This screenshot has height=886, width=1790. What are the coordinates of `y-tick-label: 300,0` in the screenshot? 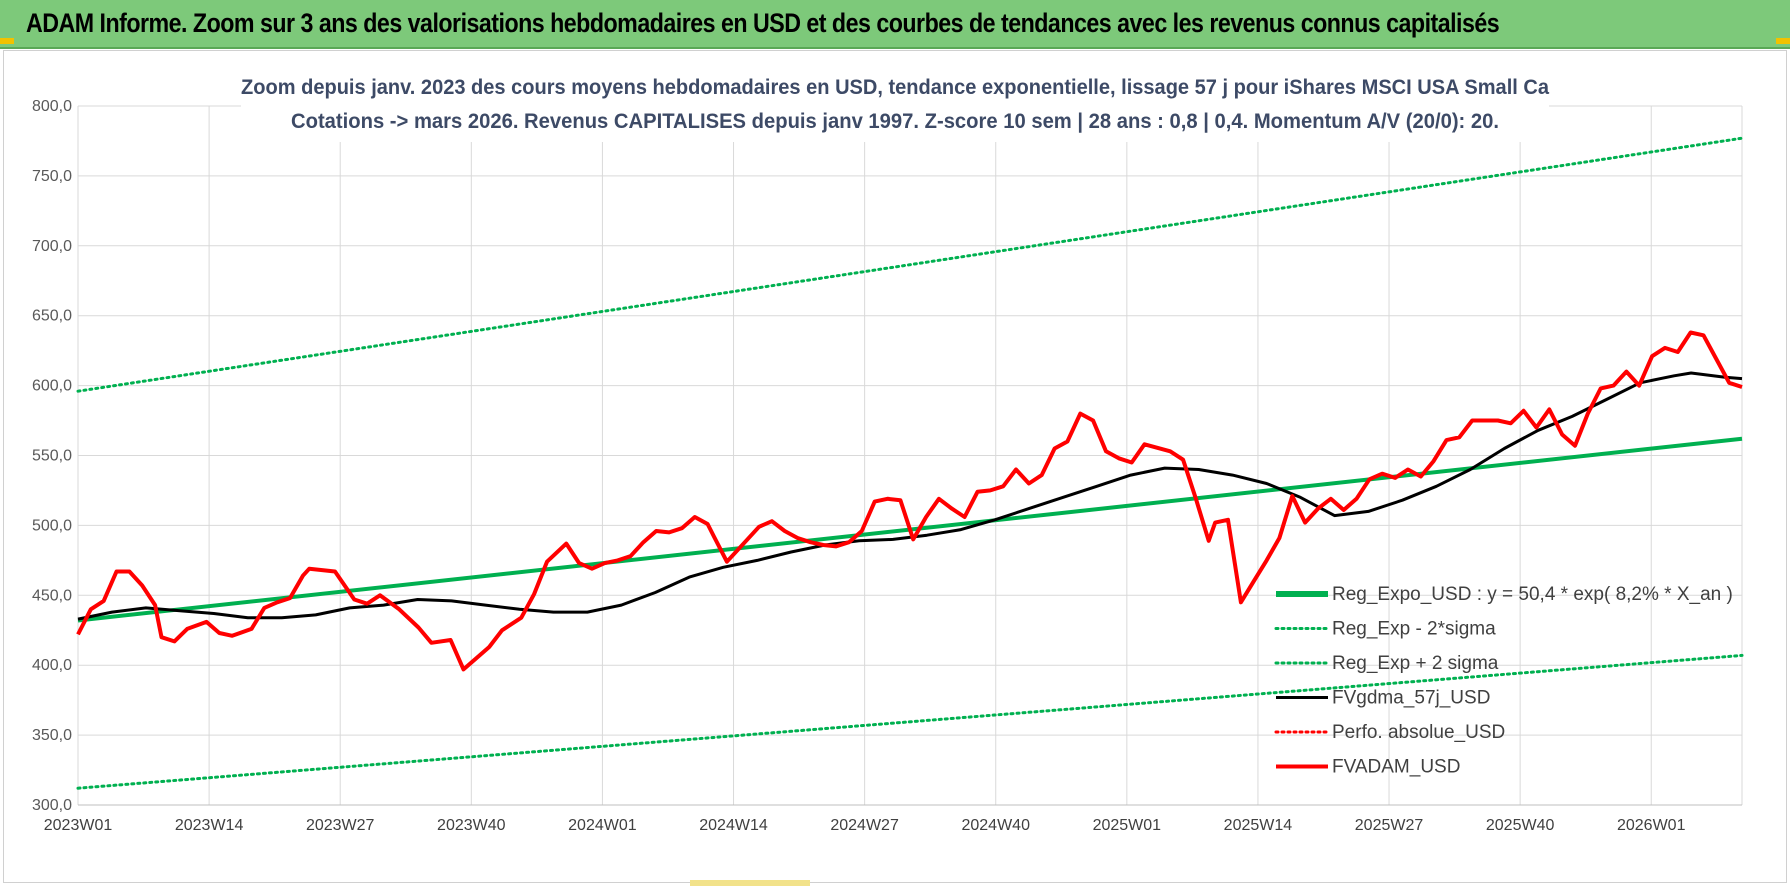 It's located at (52, 805).